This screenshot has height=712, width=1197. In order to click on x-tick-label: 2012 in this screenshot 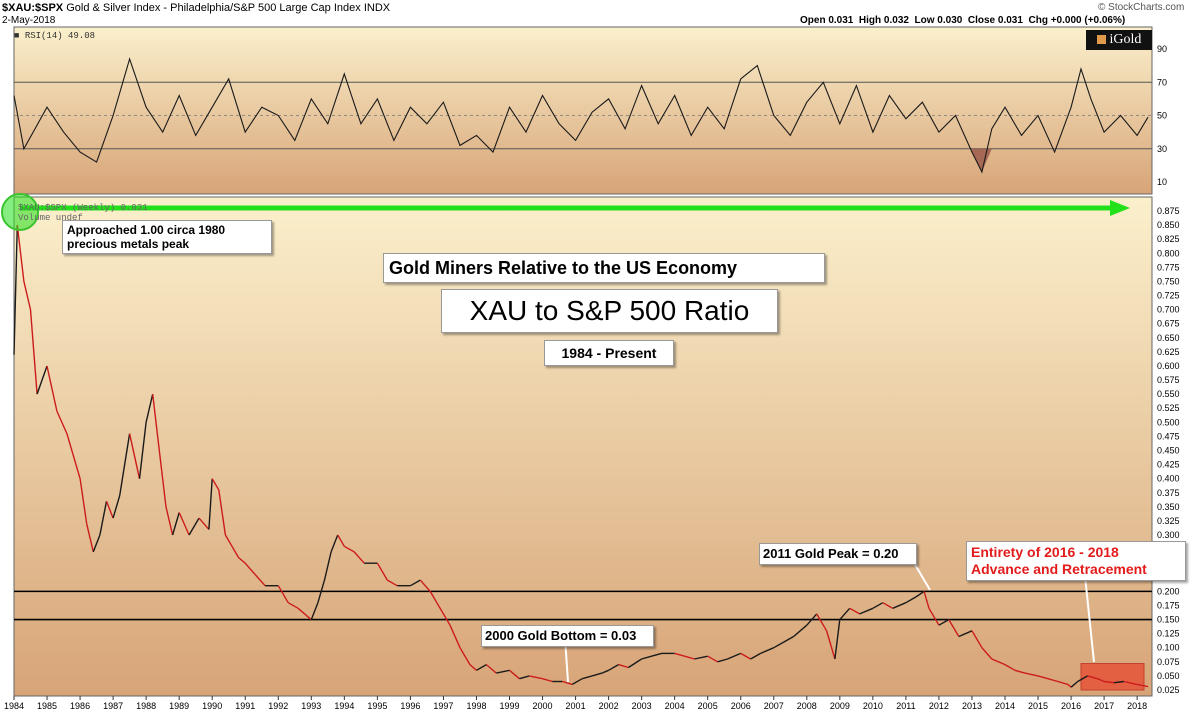, I will do `click(939, 706)`.